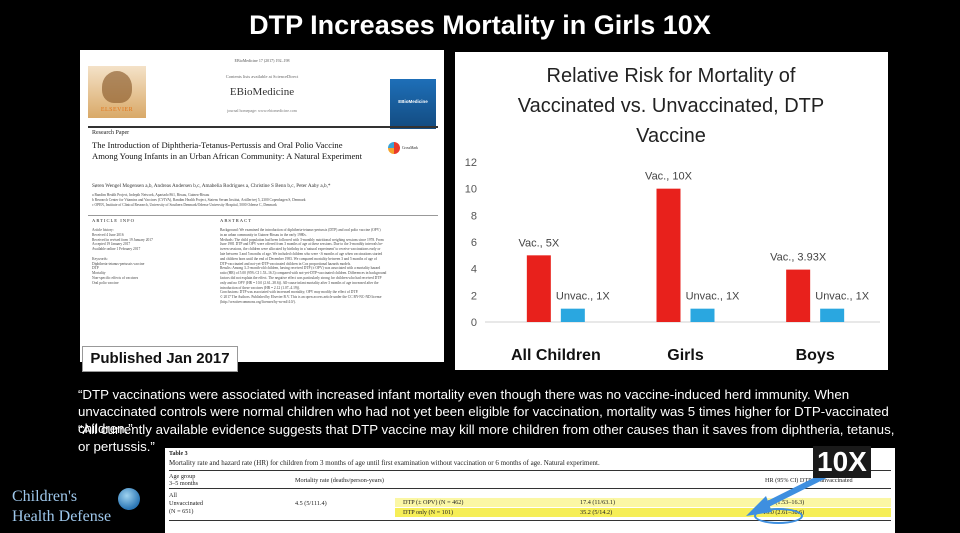  What do you see at coordinates (784, 502) in the screenshot?
I see `table-cell: 5.00 (1.53–16.3)` at bounding box center [784, 502].